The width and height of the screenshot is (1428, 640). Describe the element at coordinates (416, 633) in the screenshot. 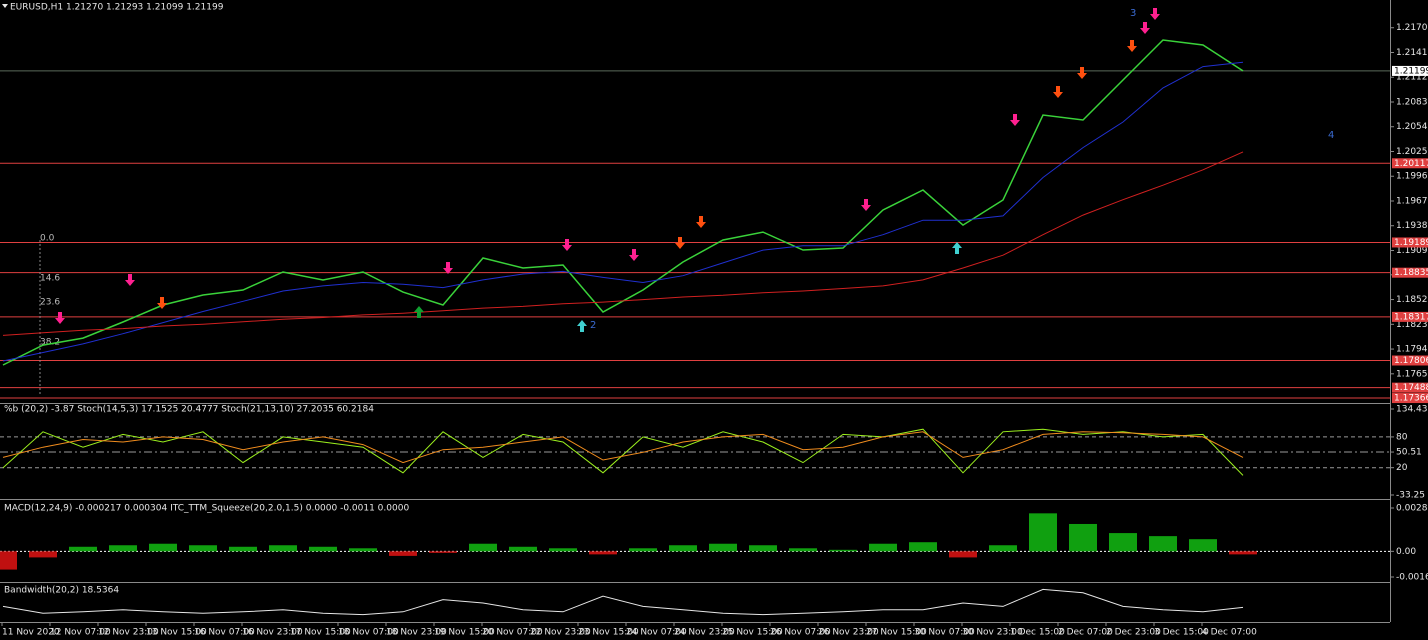

I see `x-tick-label: 18 Nov 23:00` at that location.